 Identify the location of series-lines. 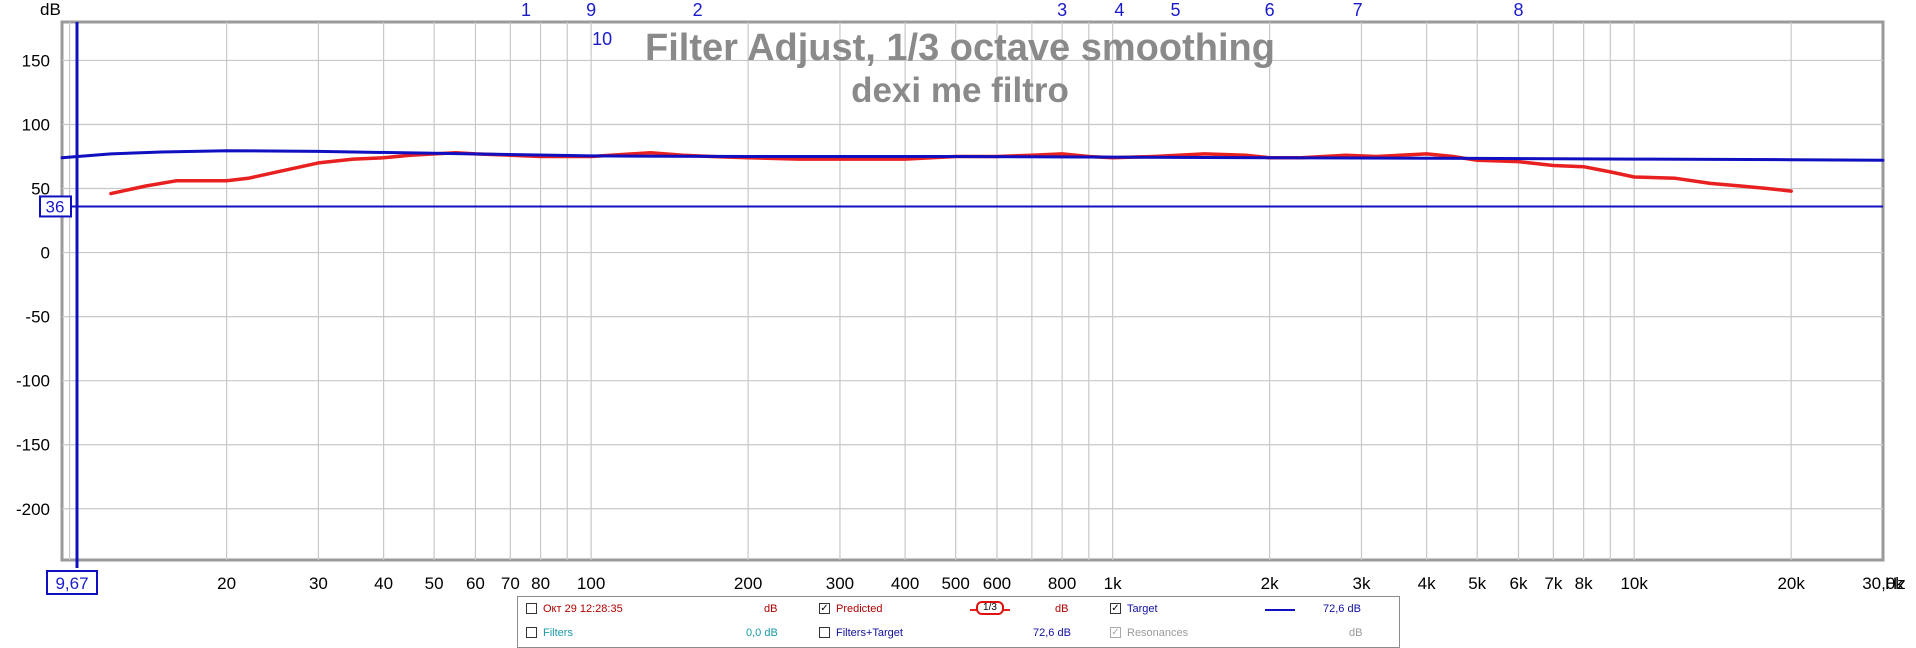
(972, 172).